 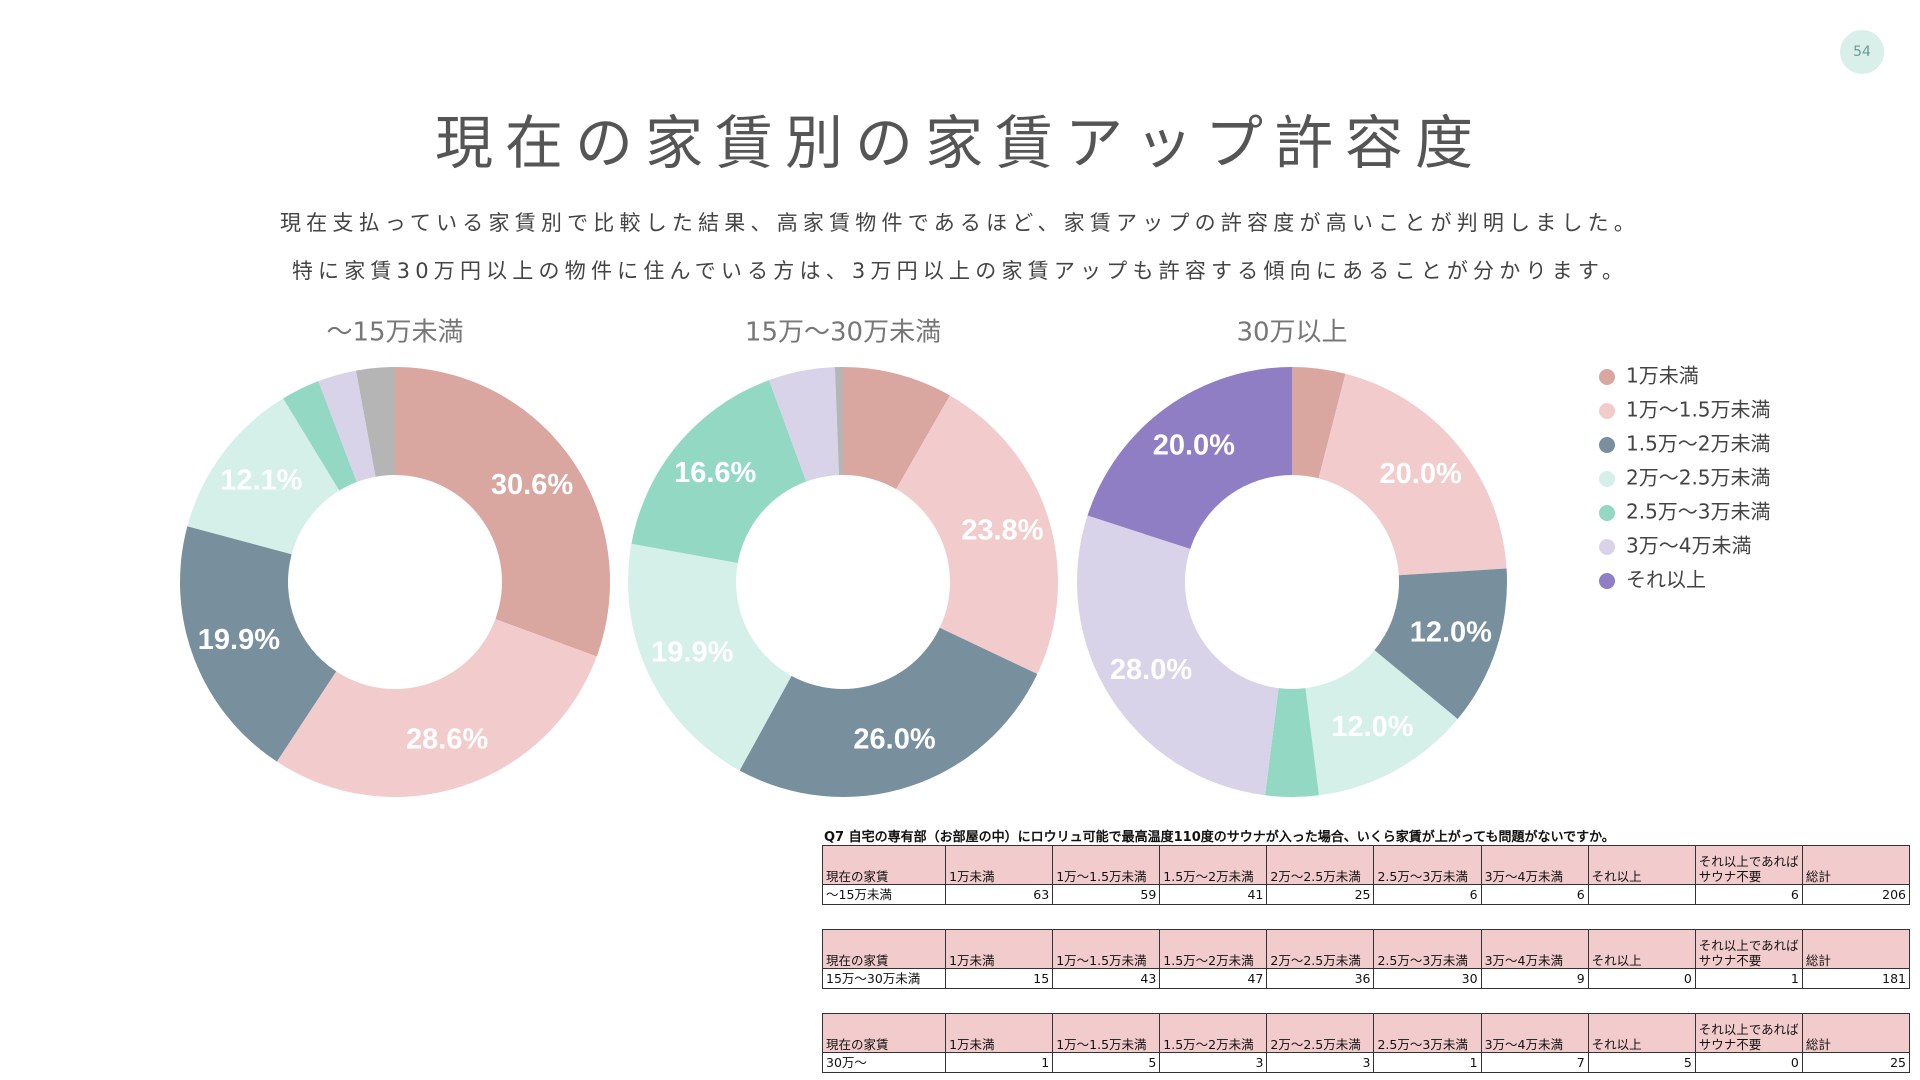 What do you see at coordinates (1106, 894) in the screenshot?
I see `table-cell: 59` at bounding box center [1106, 894].